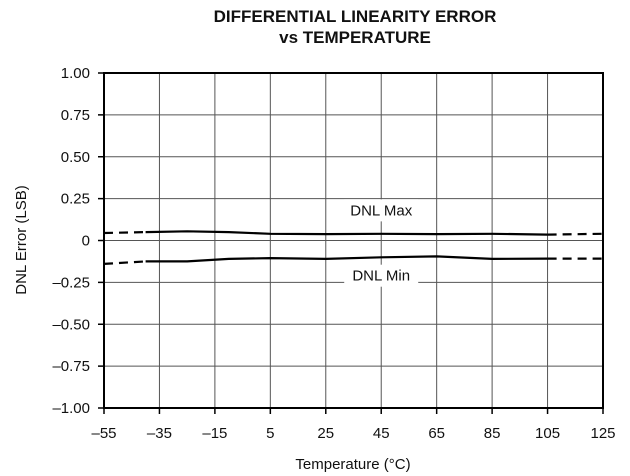 The width and height of the screenshot is (630, 476). I want to click on y-tick-label: 0, so click(86, 241).